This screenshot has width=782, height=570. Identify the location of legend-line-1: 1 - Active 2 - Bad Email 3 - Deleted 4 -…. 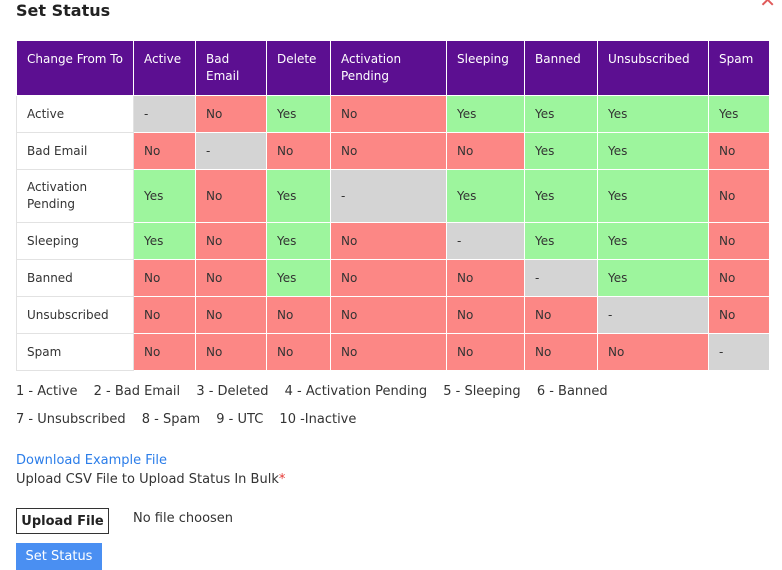
(318, 391).